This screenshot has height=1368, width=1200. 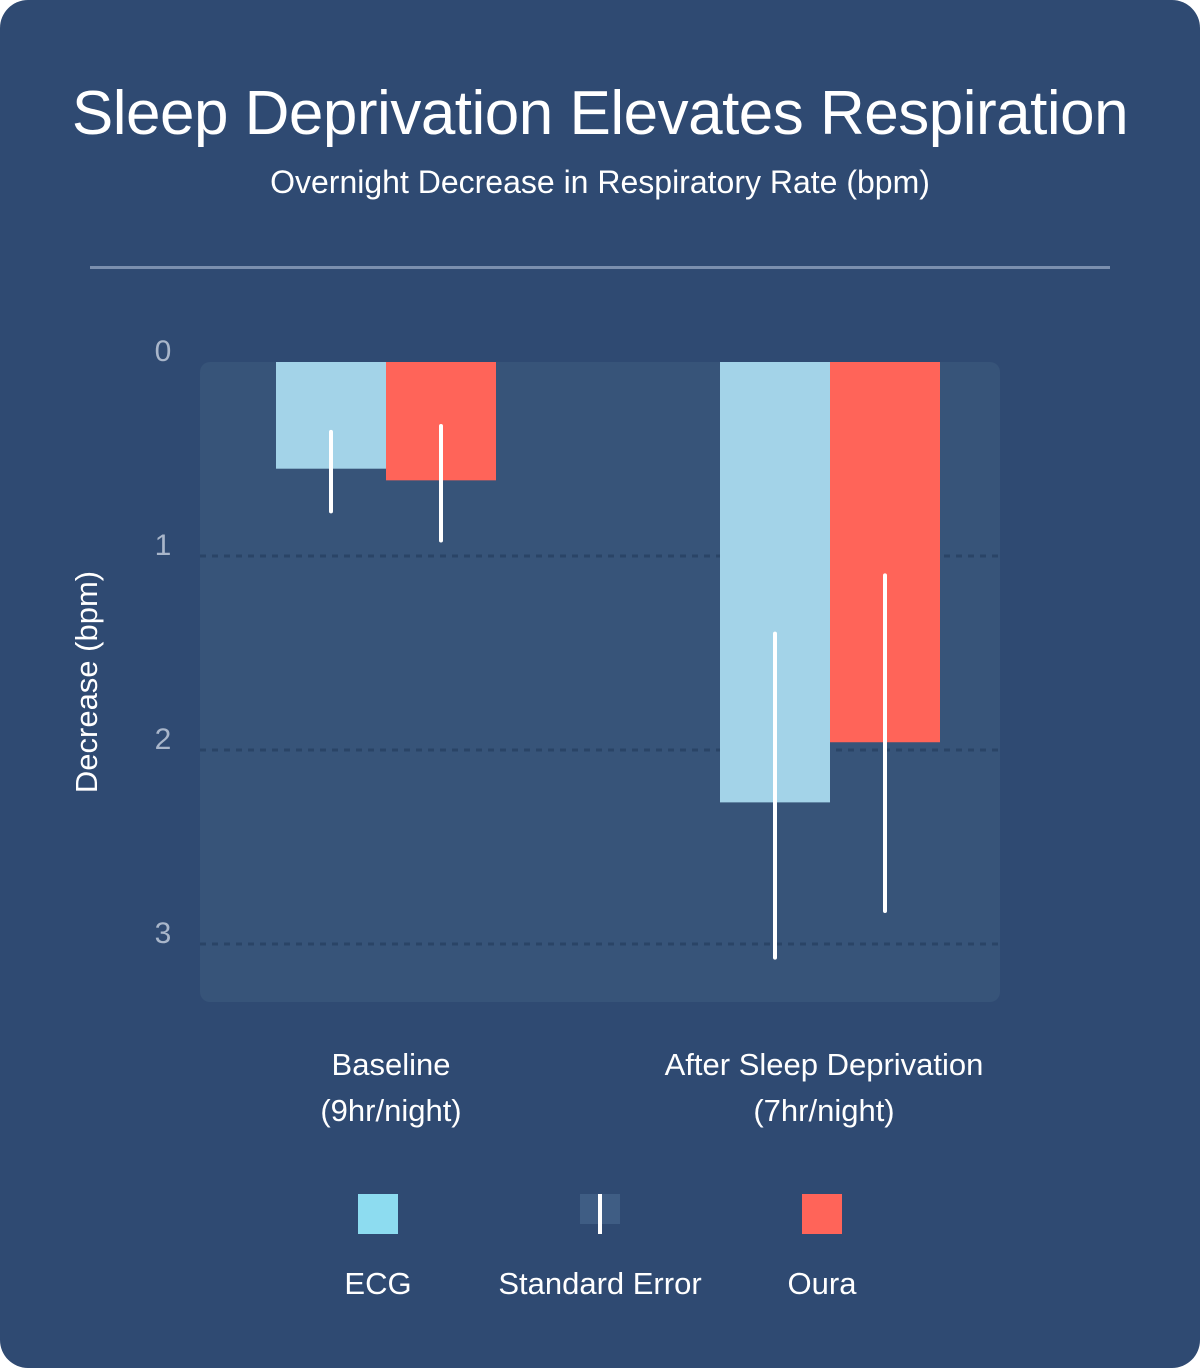 I want to click on y-tick-3: 3, so click(x=163, y=933).